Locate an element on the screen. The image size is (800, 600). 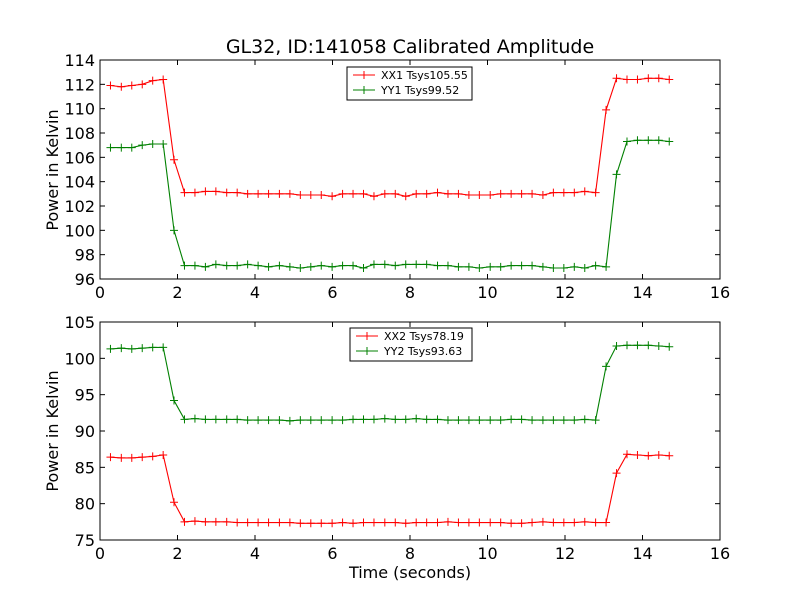
top-y-tick-label: 96 is located at coordinates (85, 279).